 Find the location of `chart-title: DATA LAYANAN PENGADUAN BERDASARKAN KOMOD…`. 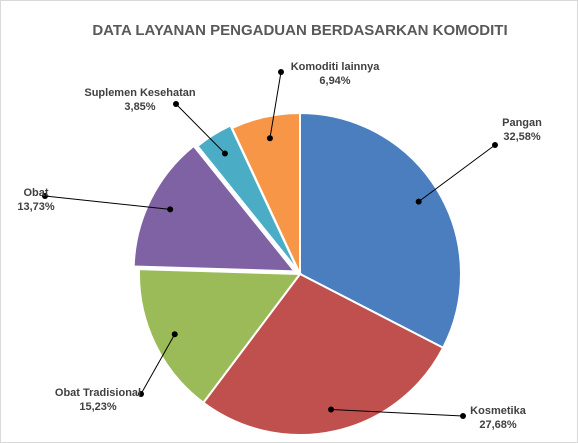

chart-title: DATA LAYANAN PENGADUAN BERDASARKAN KOMOD… is located at coordinates (299, 30).